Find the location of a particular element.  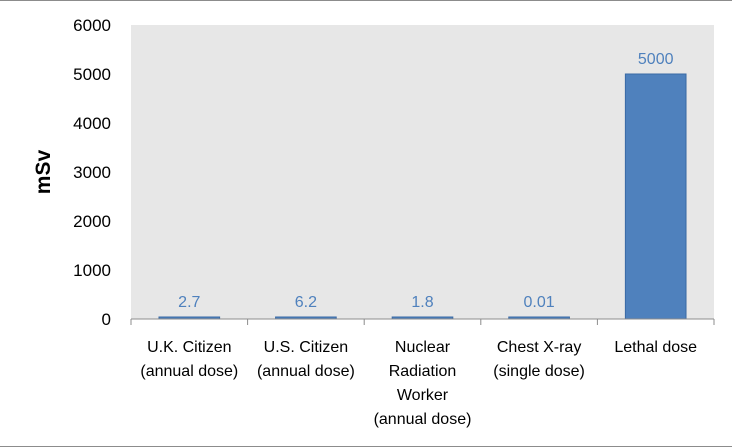

y-tick-label: 4000 is located at coordinates (92, 123).